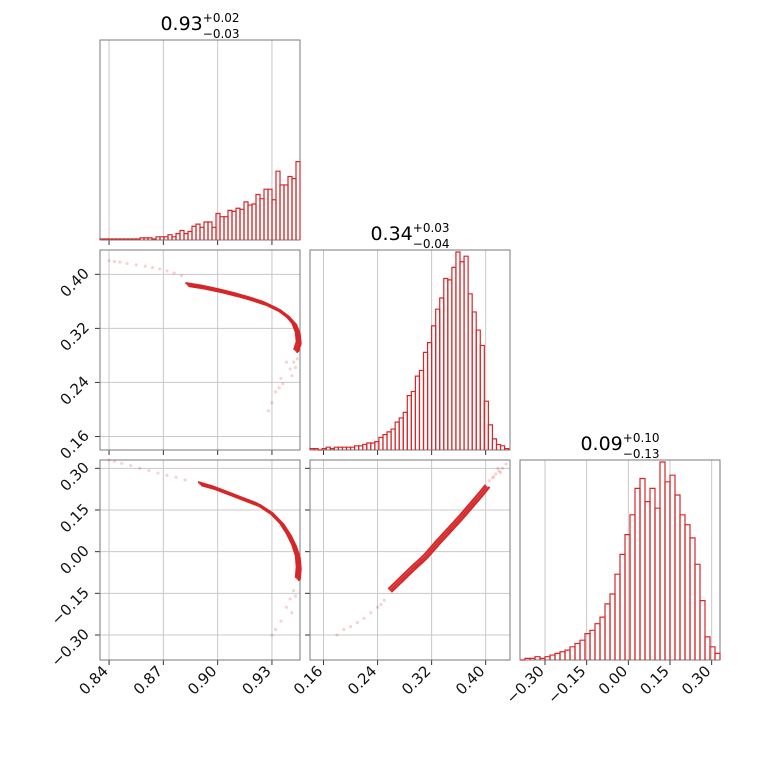 This screenshot has height=760, width=760. I want to click on y-tick-label: 0.16, so click(74, 445).